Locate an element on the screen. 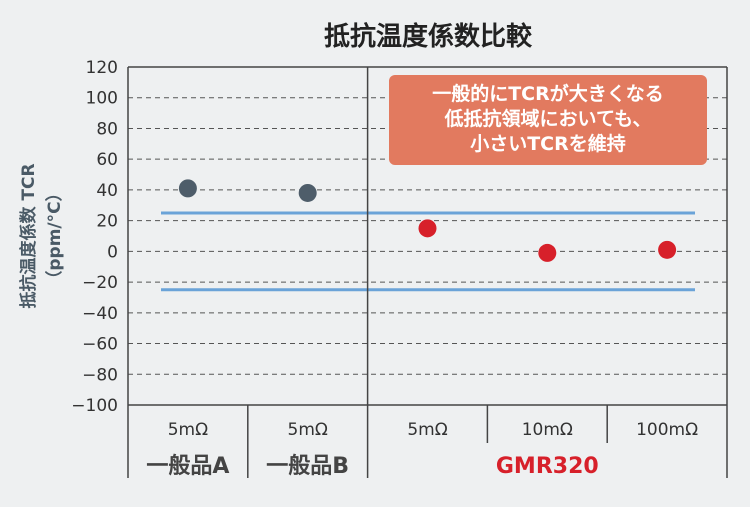 Image resolution: width=750 pixels, height=507 pixels. category-label: 100mΩ is located at coordinates (667, 430).